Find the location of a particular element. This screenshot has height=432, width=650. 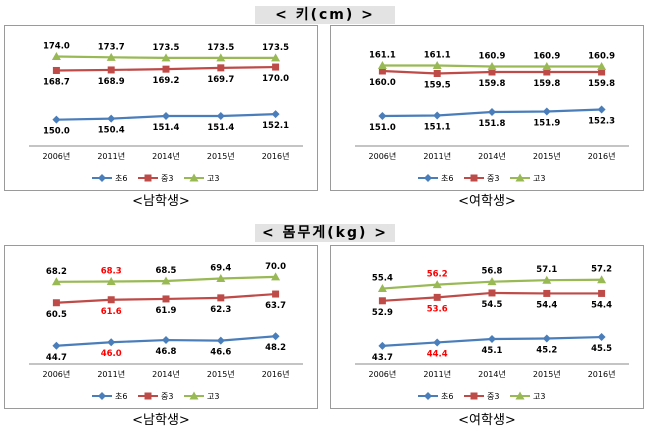

data-label: 174.0 is located at coordinates (56, 47).